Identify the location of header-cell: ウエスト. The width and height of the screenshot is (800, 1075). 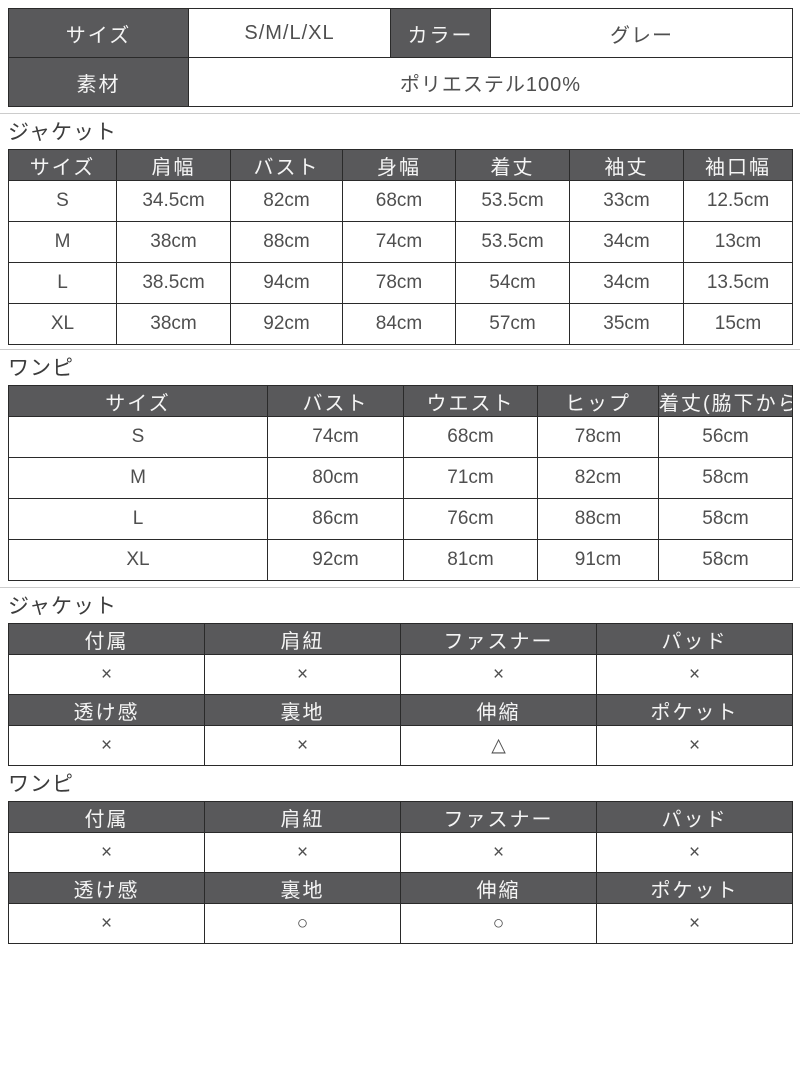
(470, 401).